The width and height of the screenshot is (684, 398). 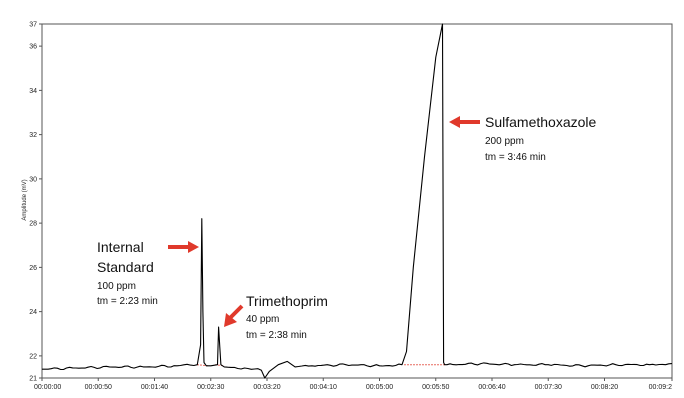 What do you see at coordinates (491, 387) in the screenshot?
I see `x-tick-label: 00:06:40` at bounding box center [491, 387].